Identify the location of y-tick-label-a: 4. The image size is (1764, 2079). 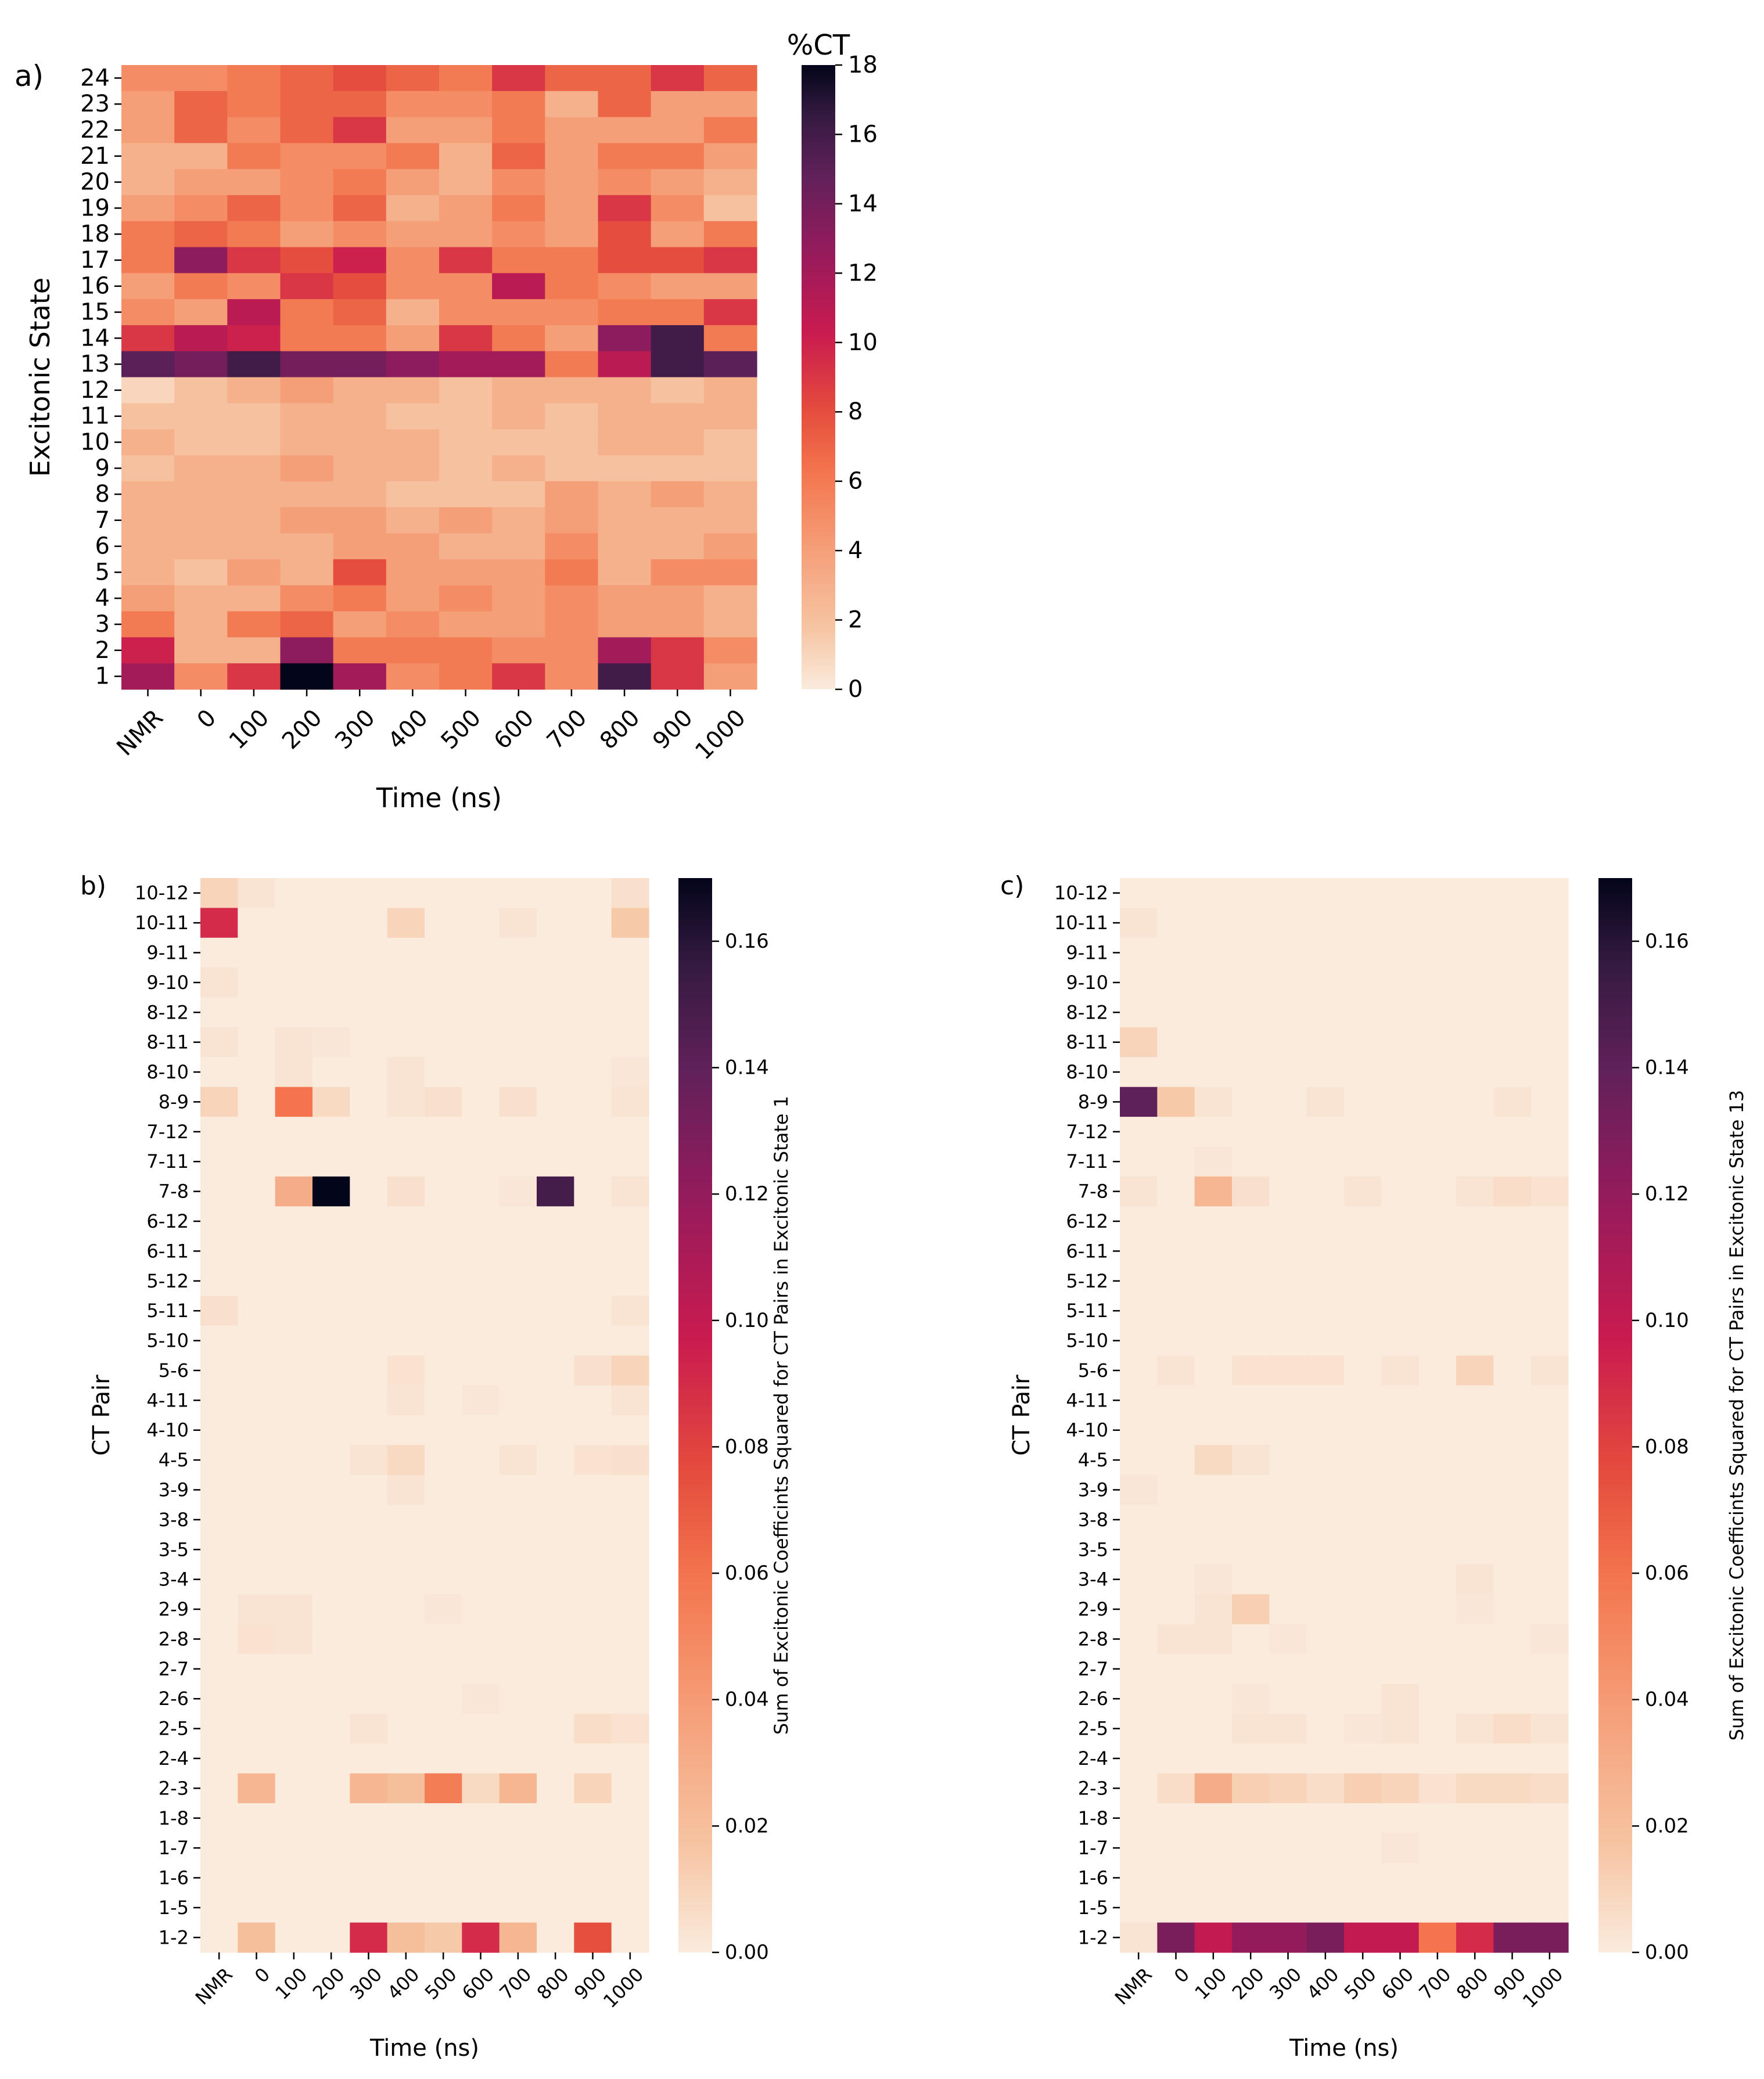
(102, 598).